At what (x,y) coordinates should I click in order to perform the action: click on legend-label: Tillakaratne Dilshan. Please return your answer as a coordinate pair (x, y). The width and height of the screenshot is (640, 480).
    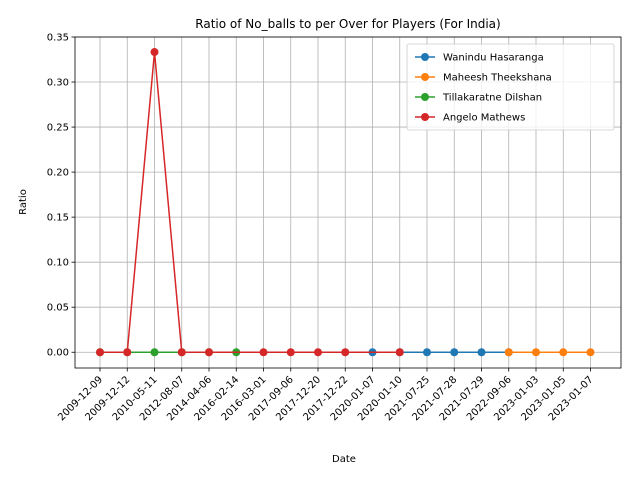
    Looking at the image, I should click on (492, 98).